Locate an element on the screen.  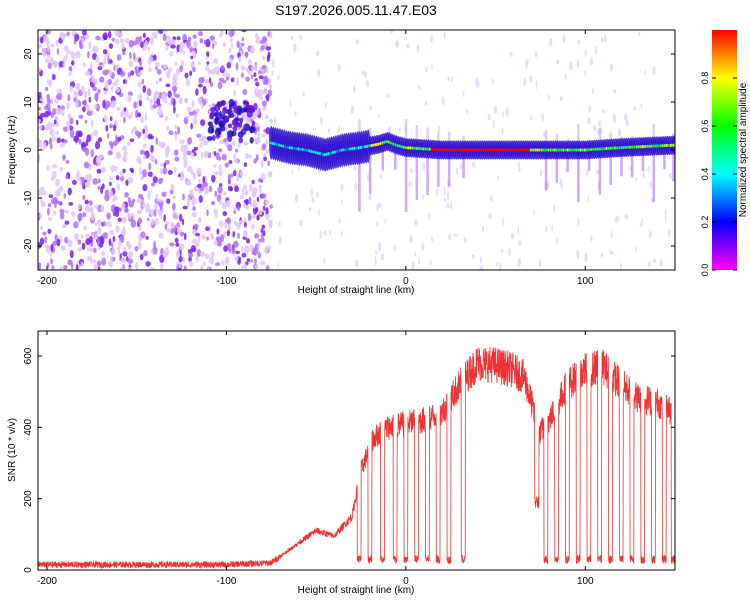
signal-track-core is located at coordinates (673, 145).